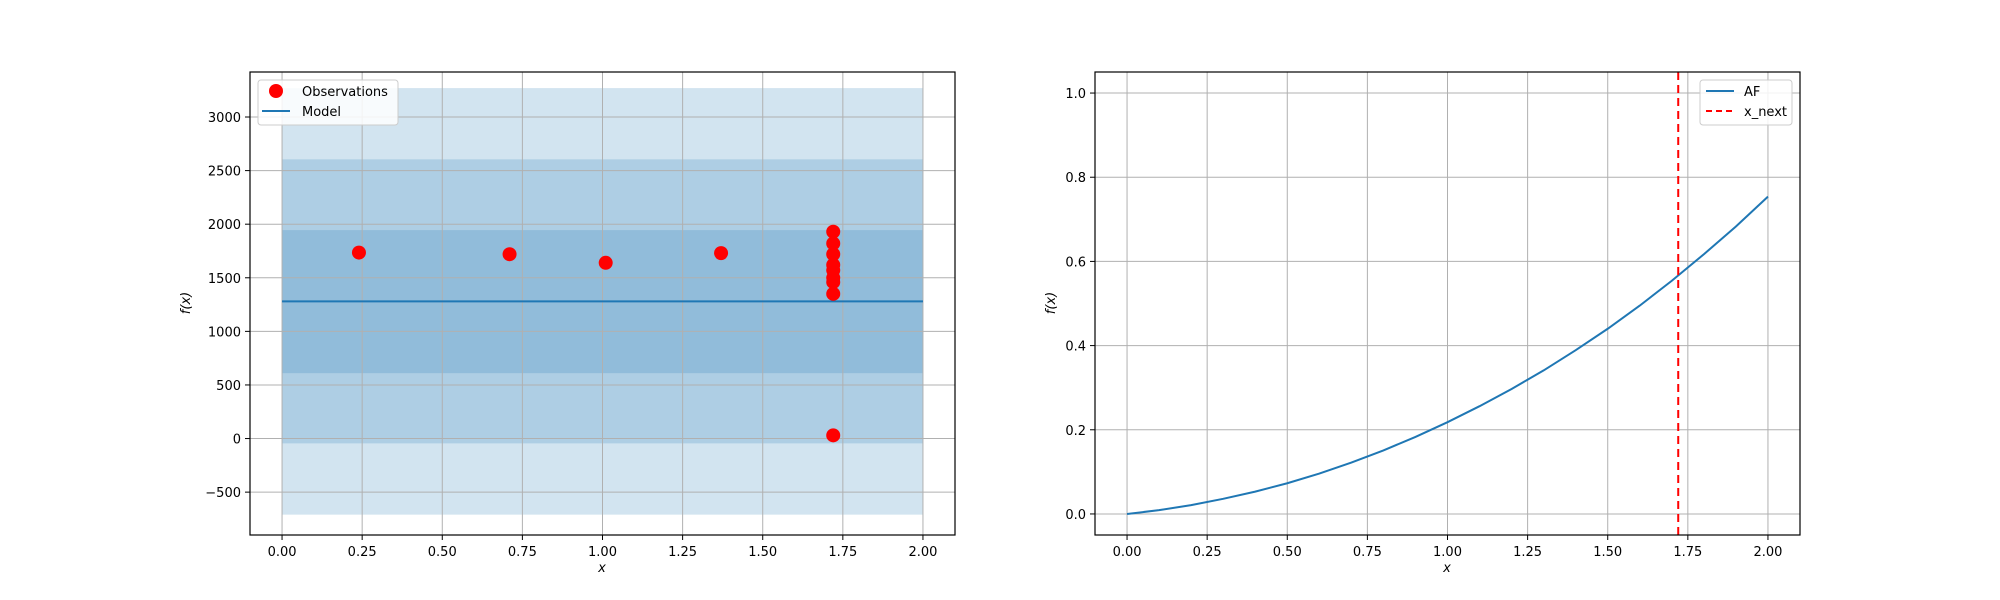  What do you see at coordinates (345, 92) in the screenshot?
I see `legend-observations-label: Observations` at bounding box center [345, 92].